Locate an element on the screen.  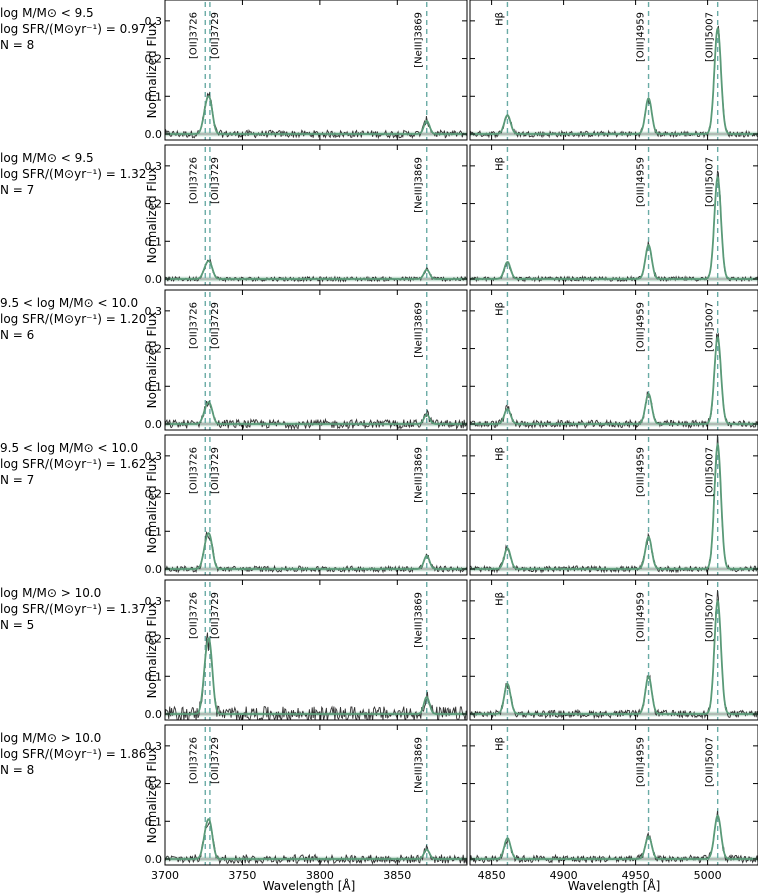
x-tick-label: 4900 is located at coordinates (564, 875).